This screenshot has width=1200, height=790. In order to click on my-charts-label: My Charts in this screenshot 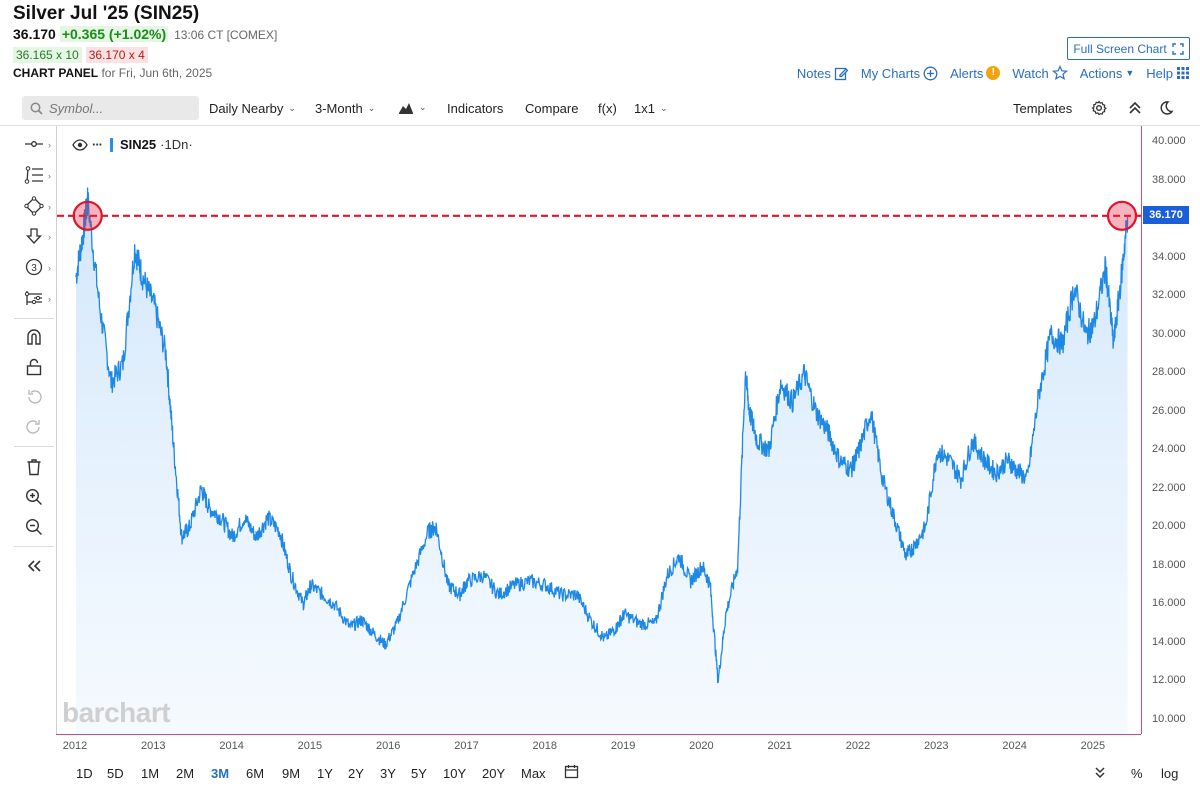, I will do `click(890, 73)`.